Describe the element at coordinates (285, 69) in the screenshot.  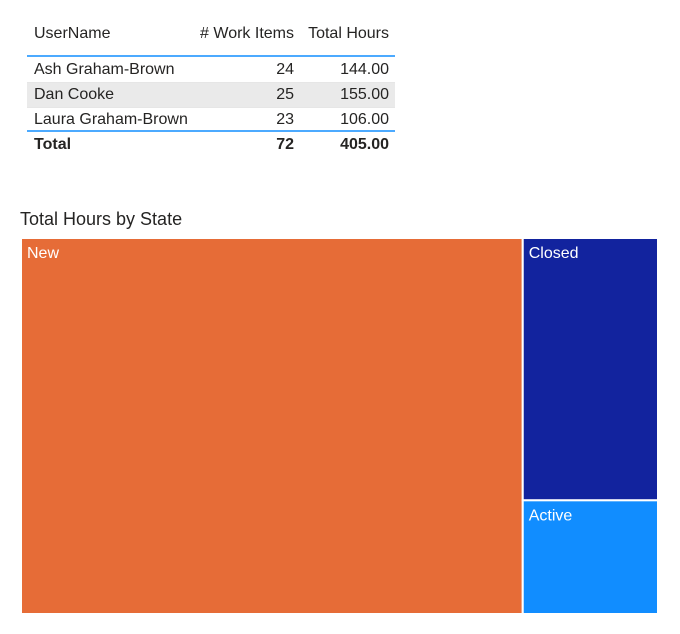
I see `table-cell: 24` at that location.